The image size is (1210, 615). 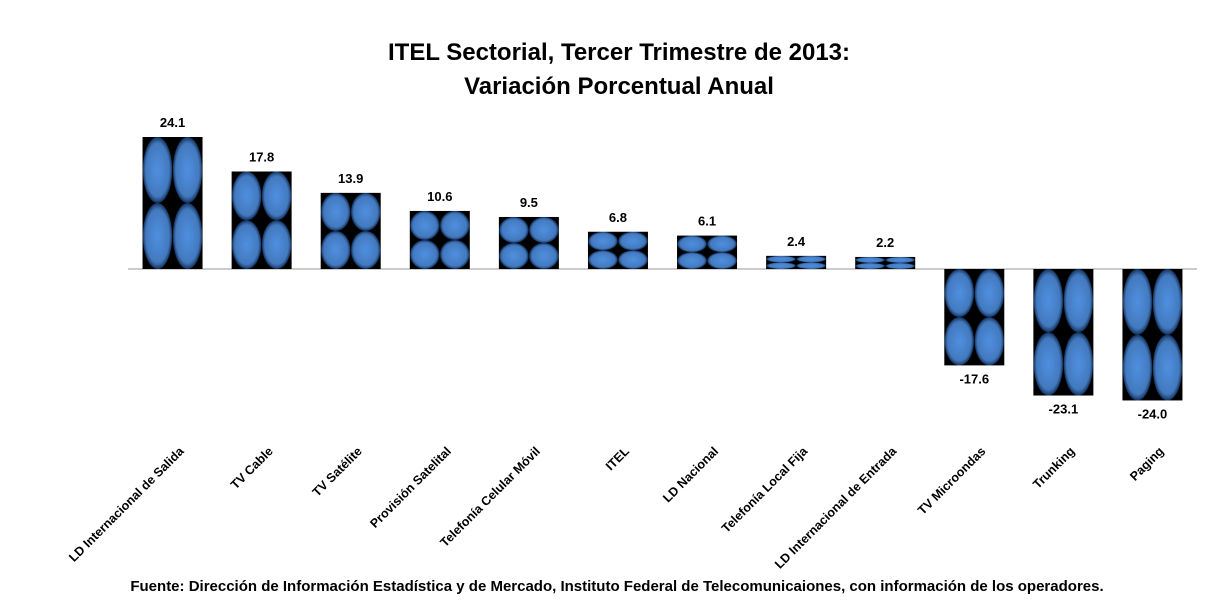 What do you see at coordinates (690, 474) in the screenshot?
I see `x-tick-label: LD Nacional` at bounding box center [690, 474].